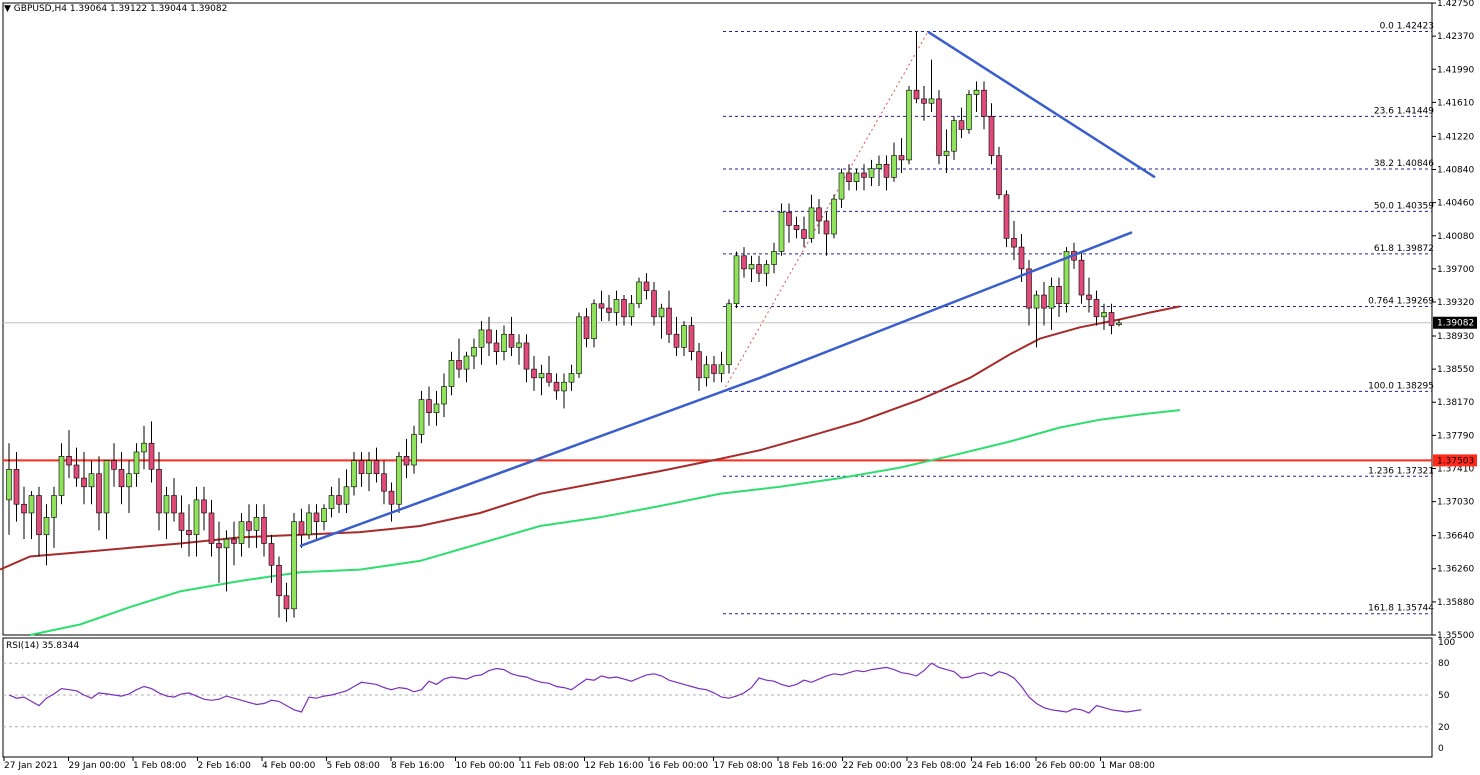 Image resolution: width=1480 pixels, height=775 pixels. Describe the element at coordinates (1404, 164) in the screenshot. I see `fib-level-label: 38.2 1.40846` at that location.